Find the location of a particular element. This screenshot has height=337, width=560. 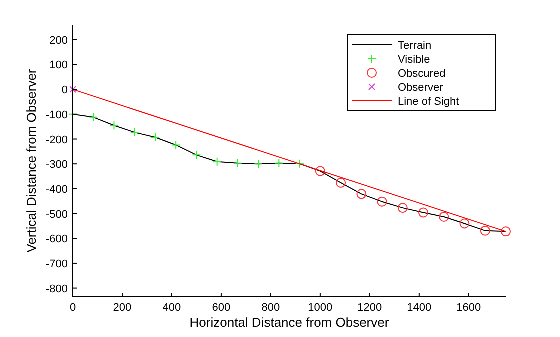

legend-label: Terrain is located at coordinates (415, 46).